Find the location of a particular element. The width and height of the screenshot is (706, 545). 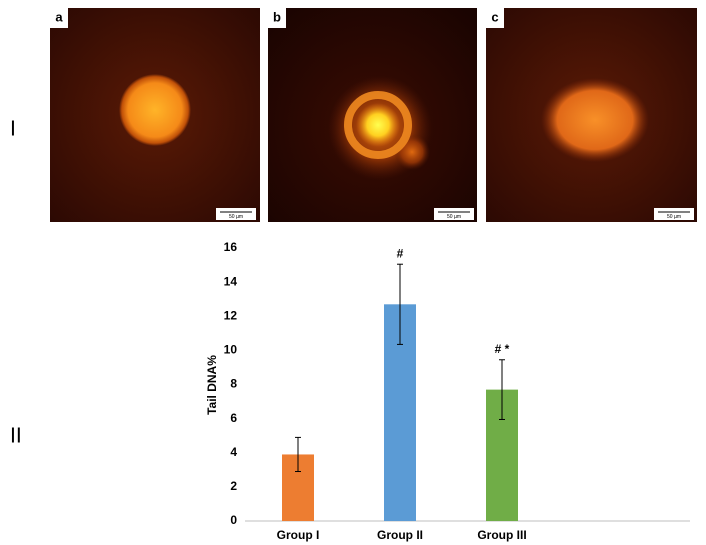

panel-label: I is located at coordinates (13, 129).